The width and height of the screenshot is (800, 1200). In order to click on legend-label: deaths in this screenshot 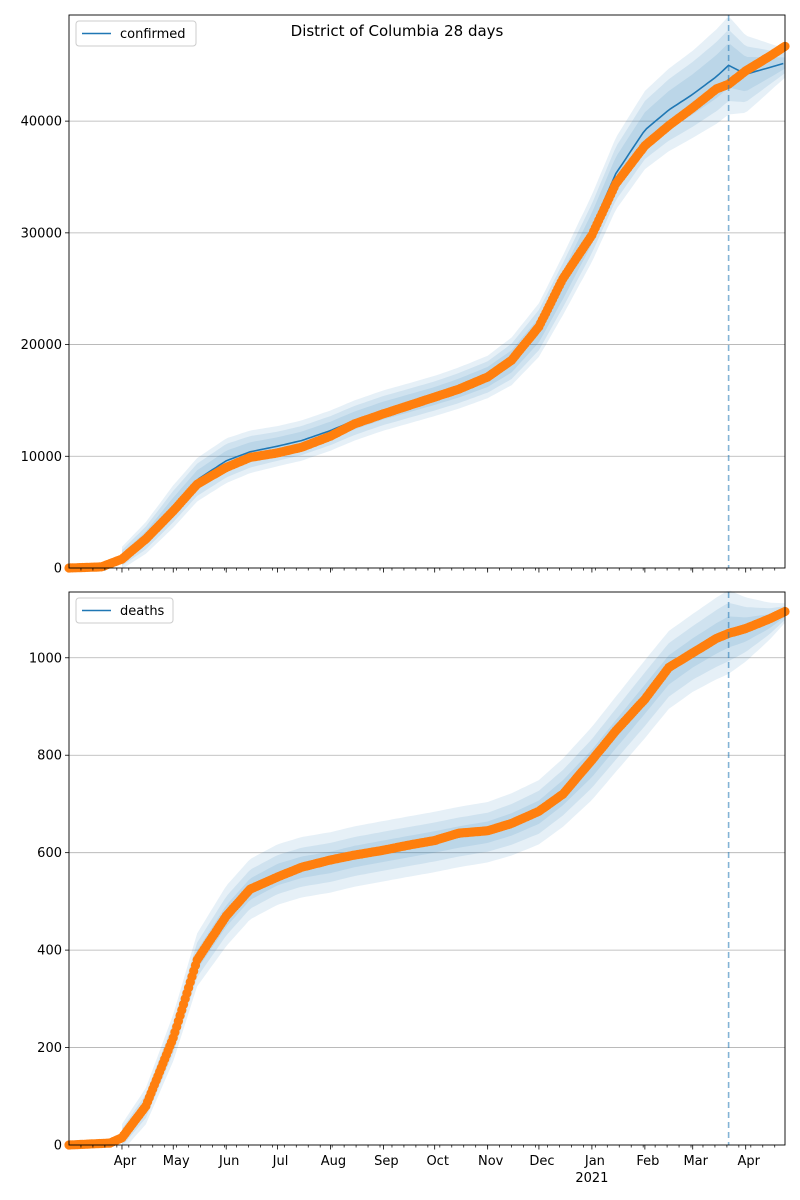, I will do `click(142, 611)`.